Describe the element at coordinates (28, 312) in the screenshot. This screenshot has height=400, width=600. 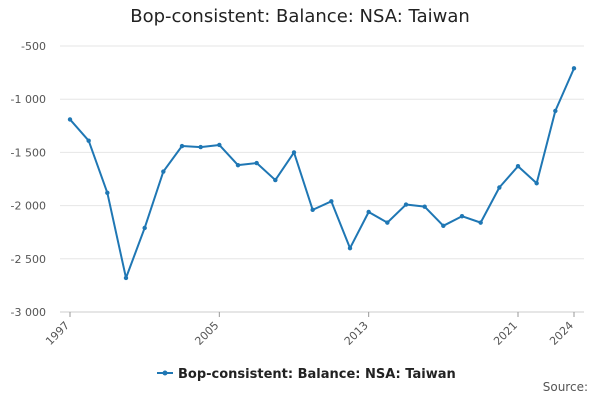
I see `y-tick-label: -3 000` at that location.